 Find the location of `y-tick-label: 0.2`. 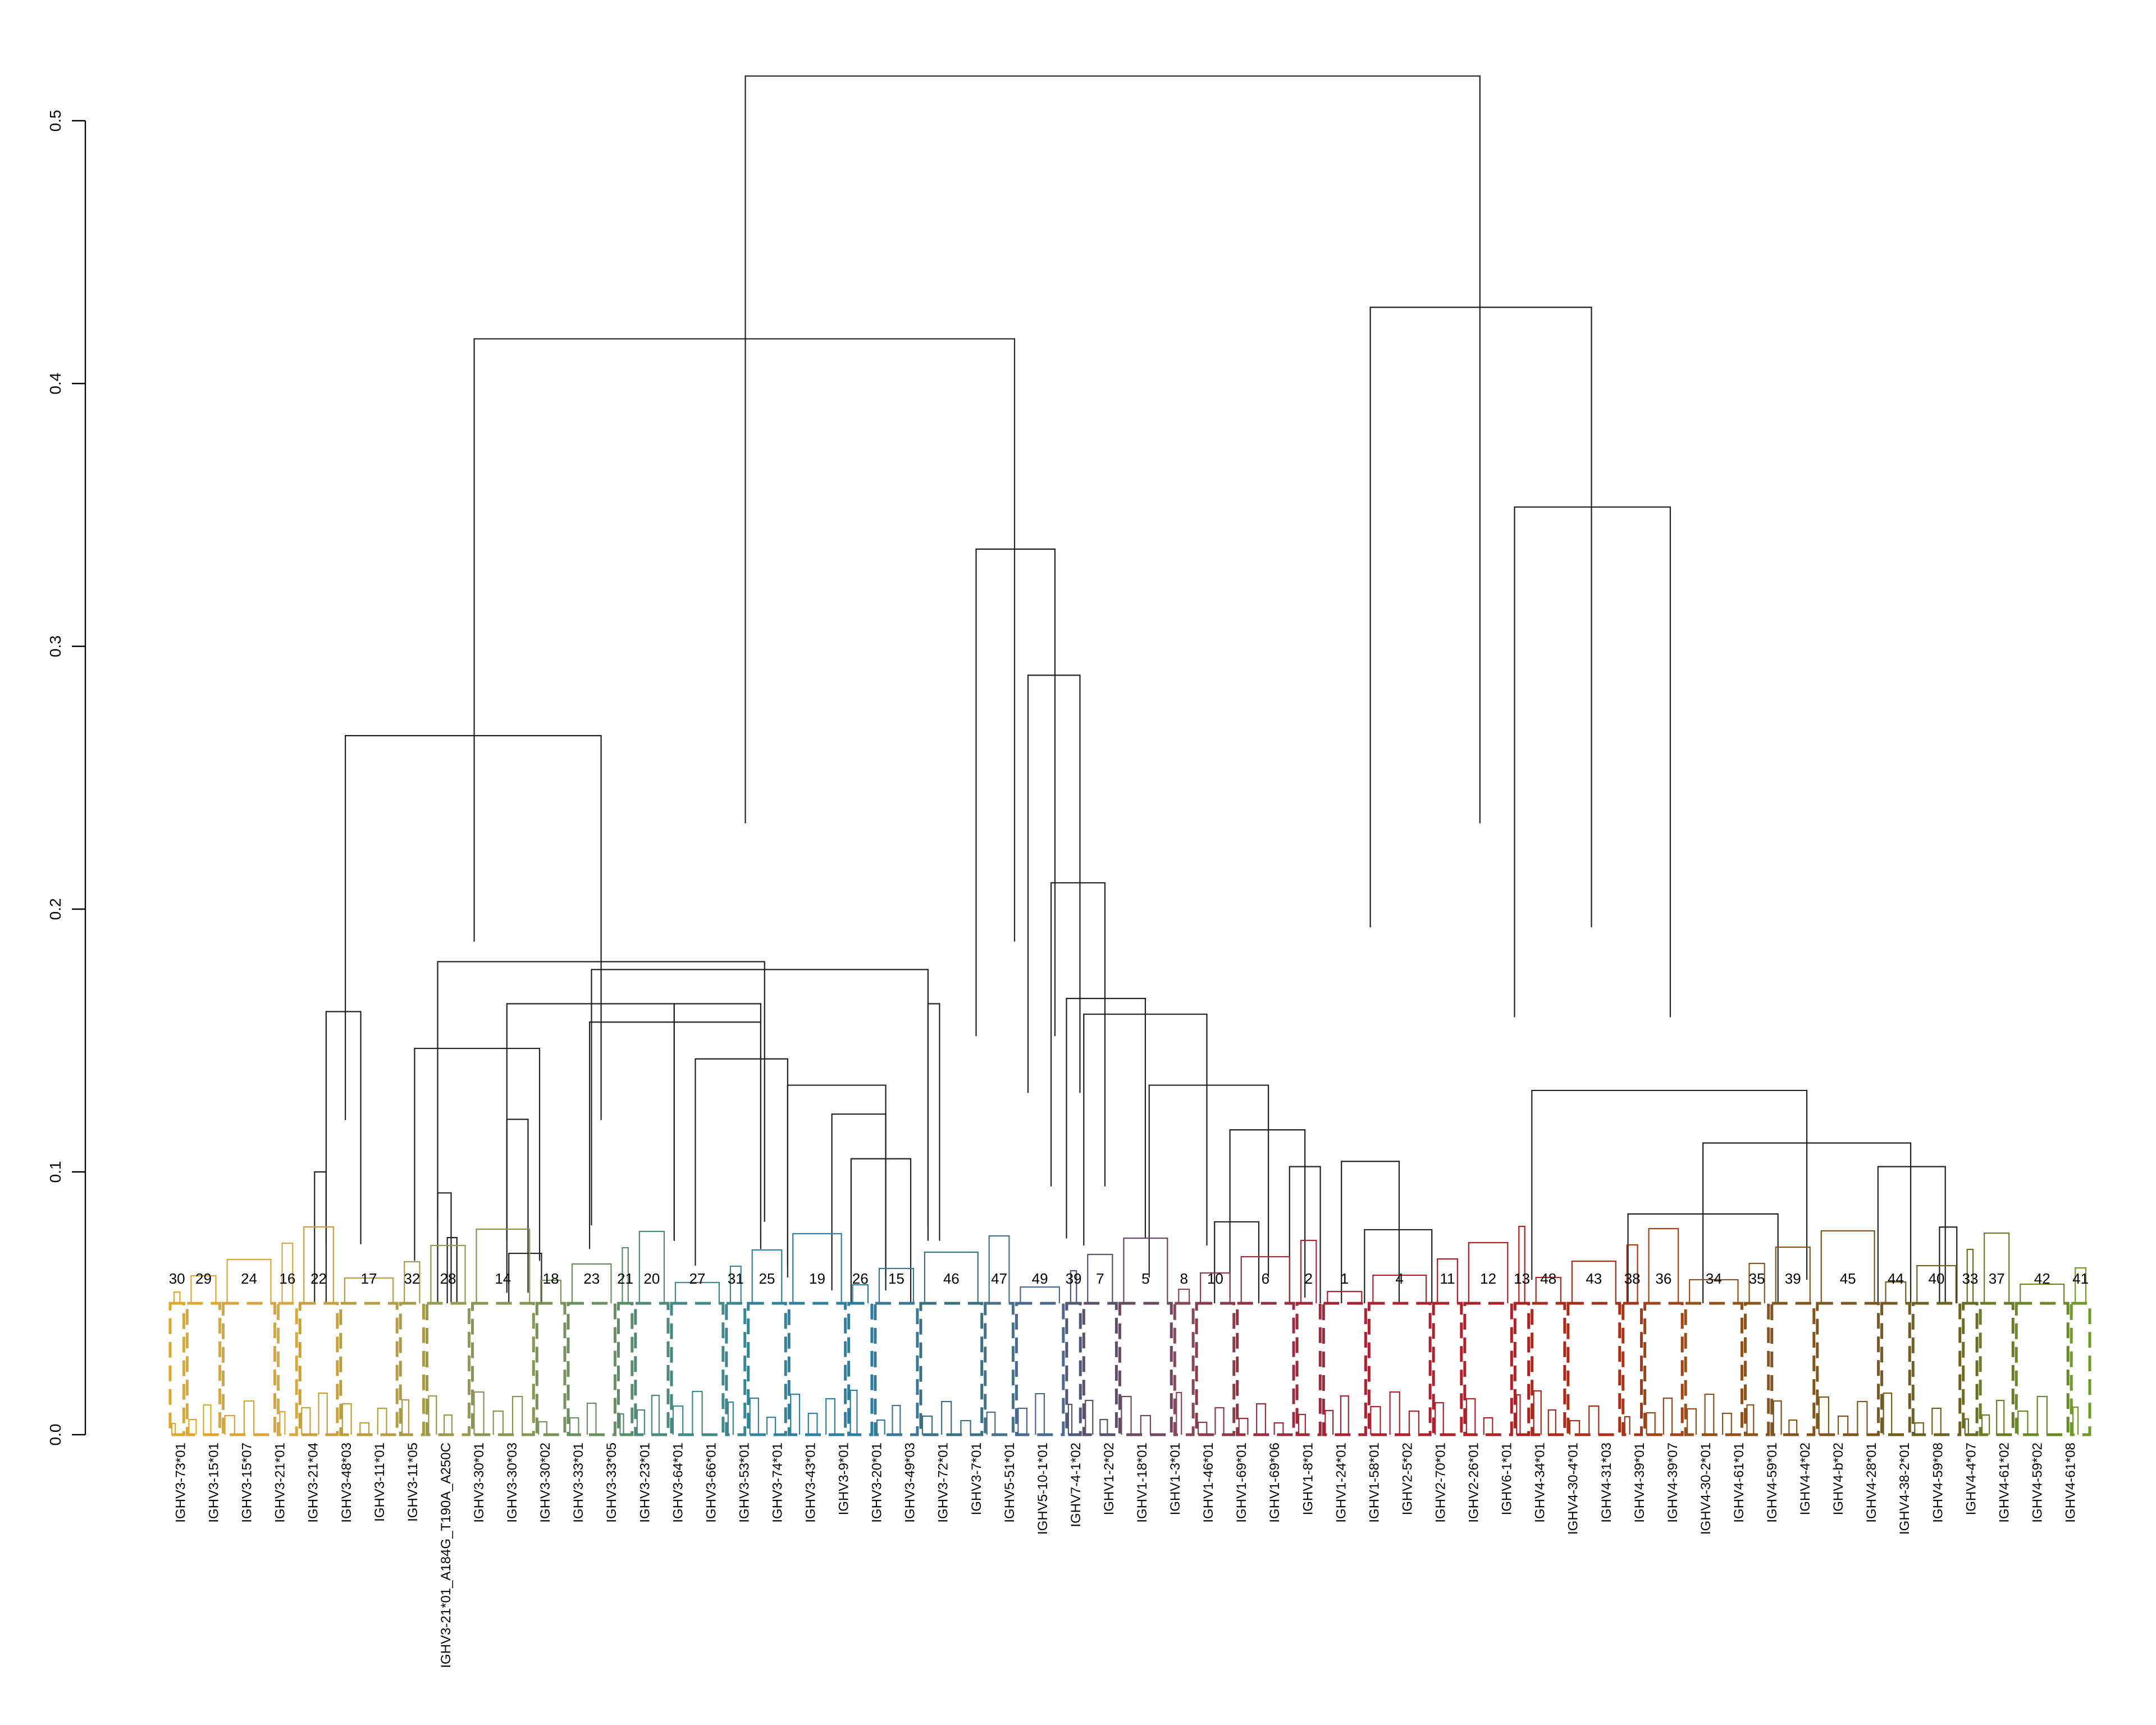

y-tick-label: 0.2 is located at coordinates (55, 909).